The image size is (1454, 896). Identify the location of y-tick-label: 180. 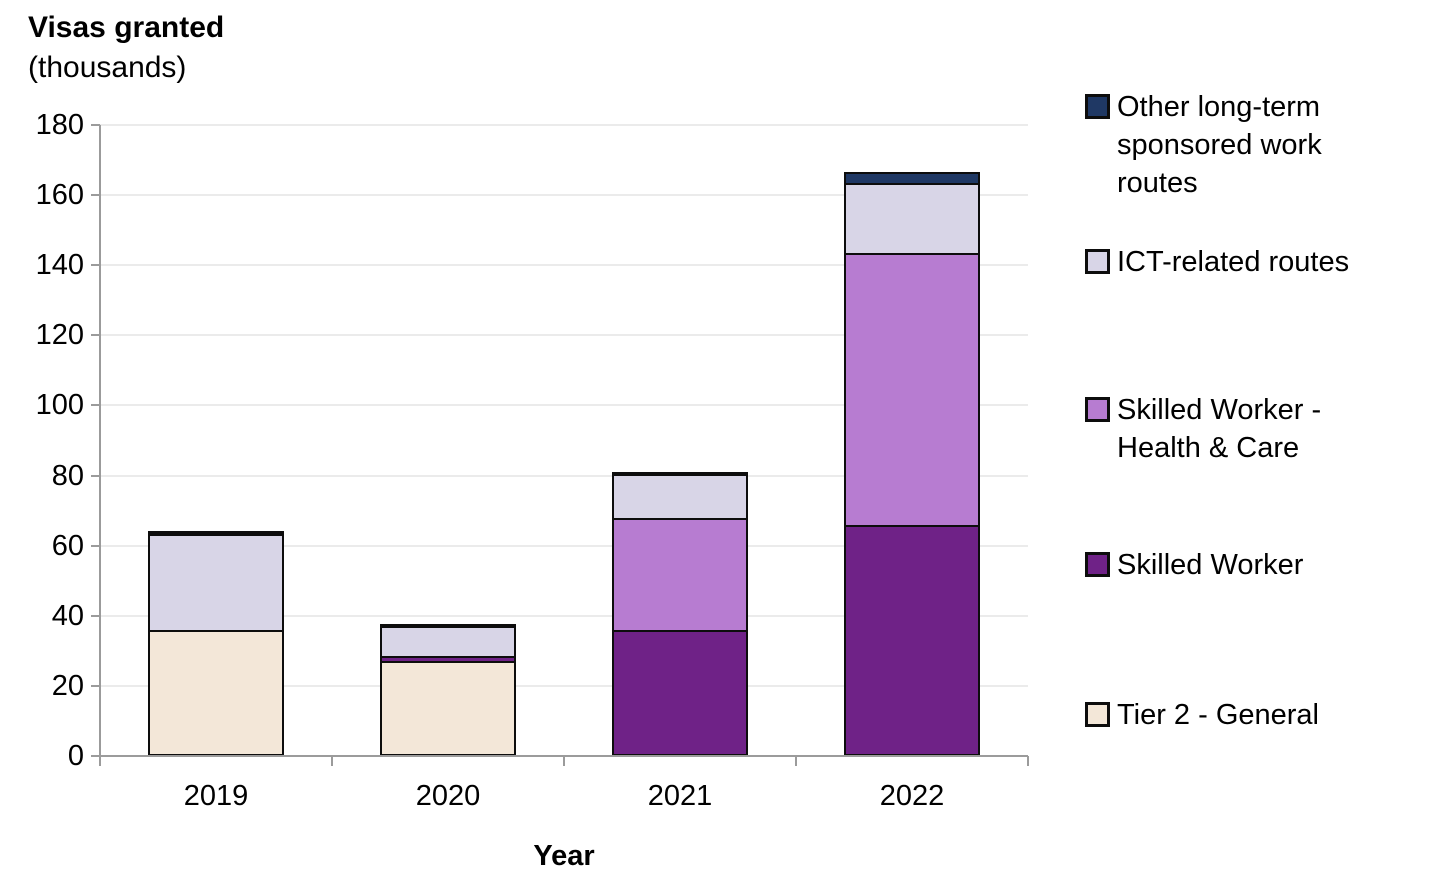
(59, 125).